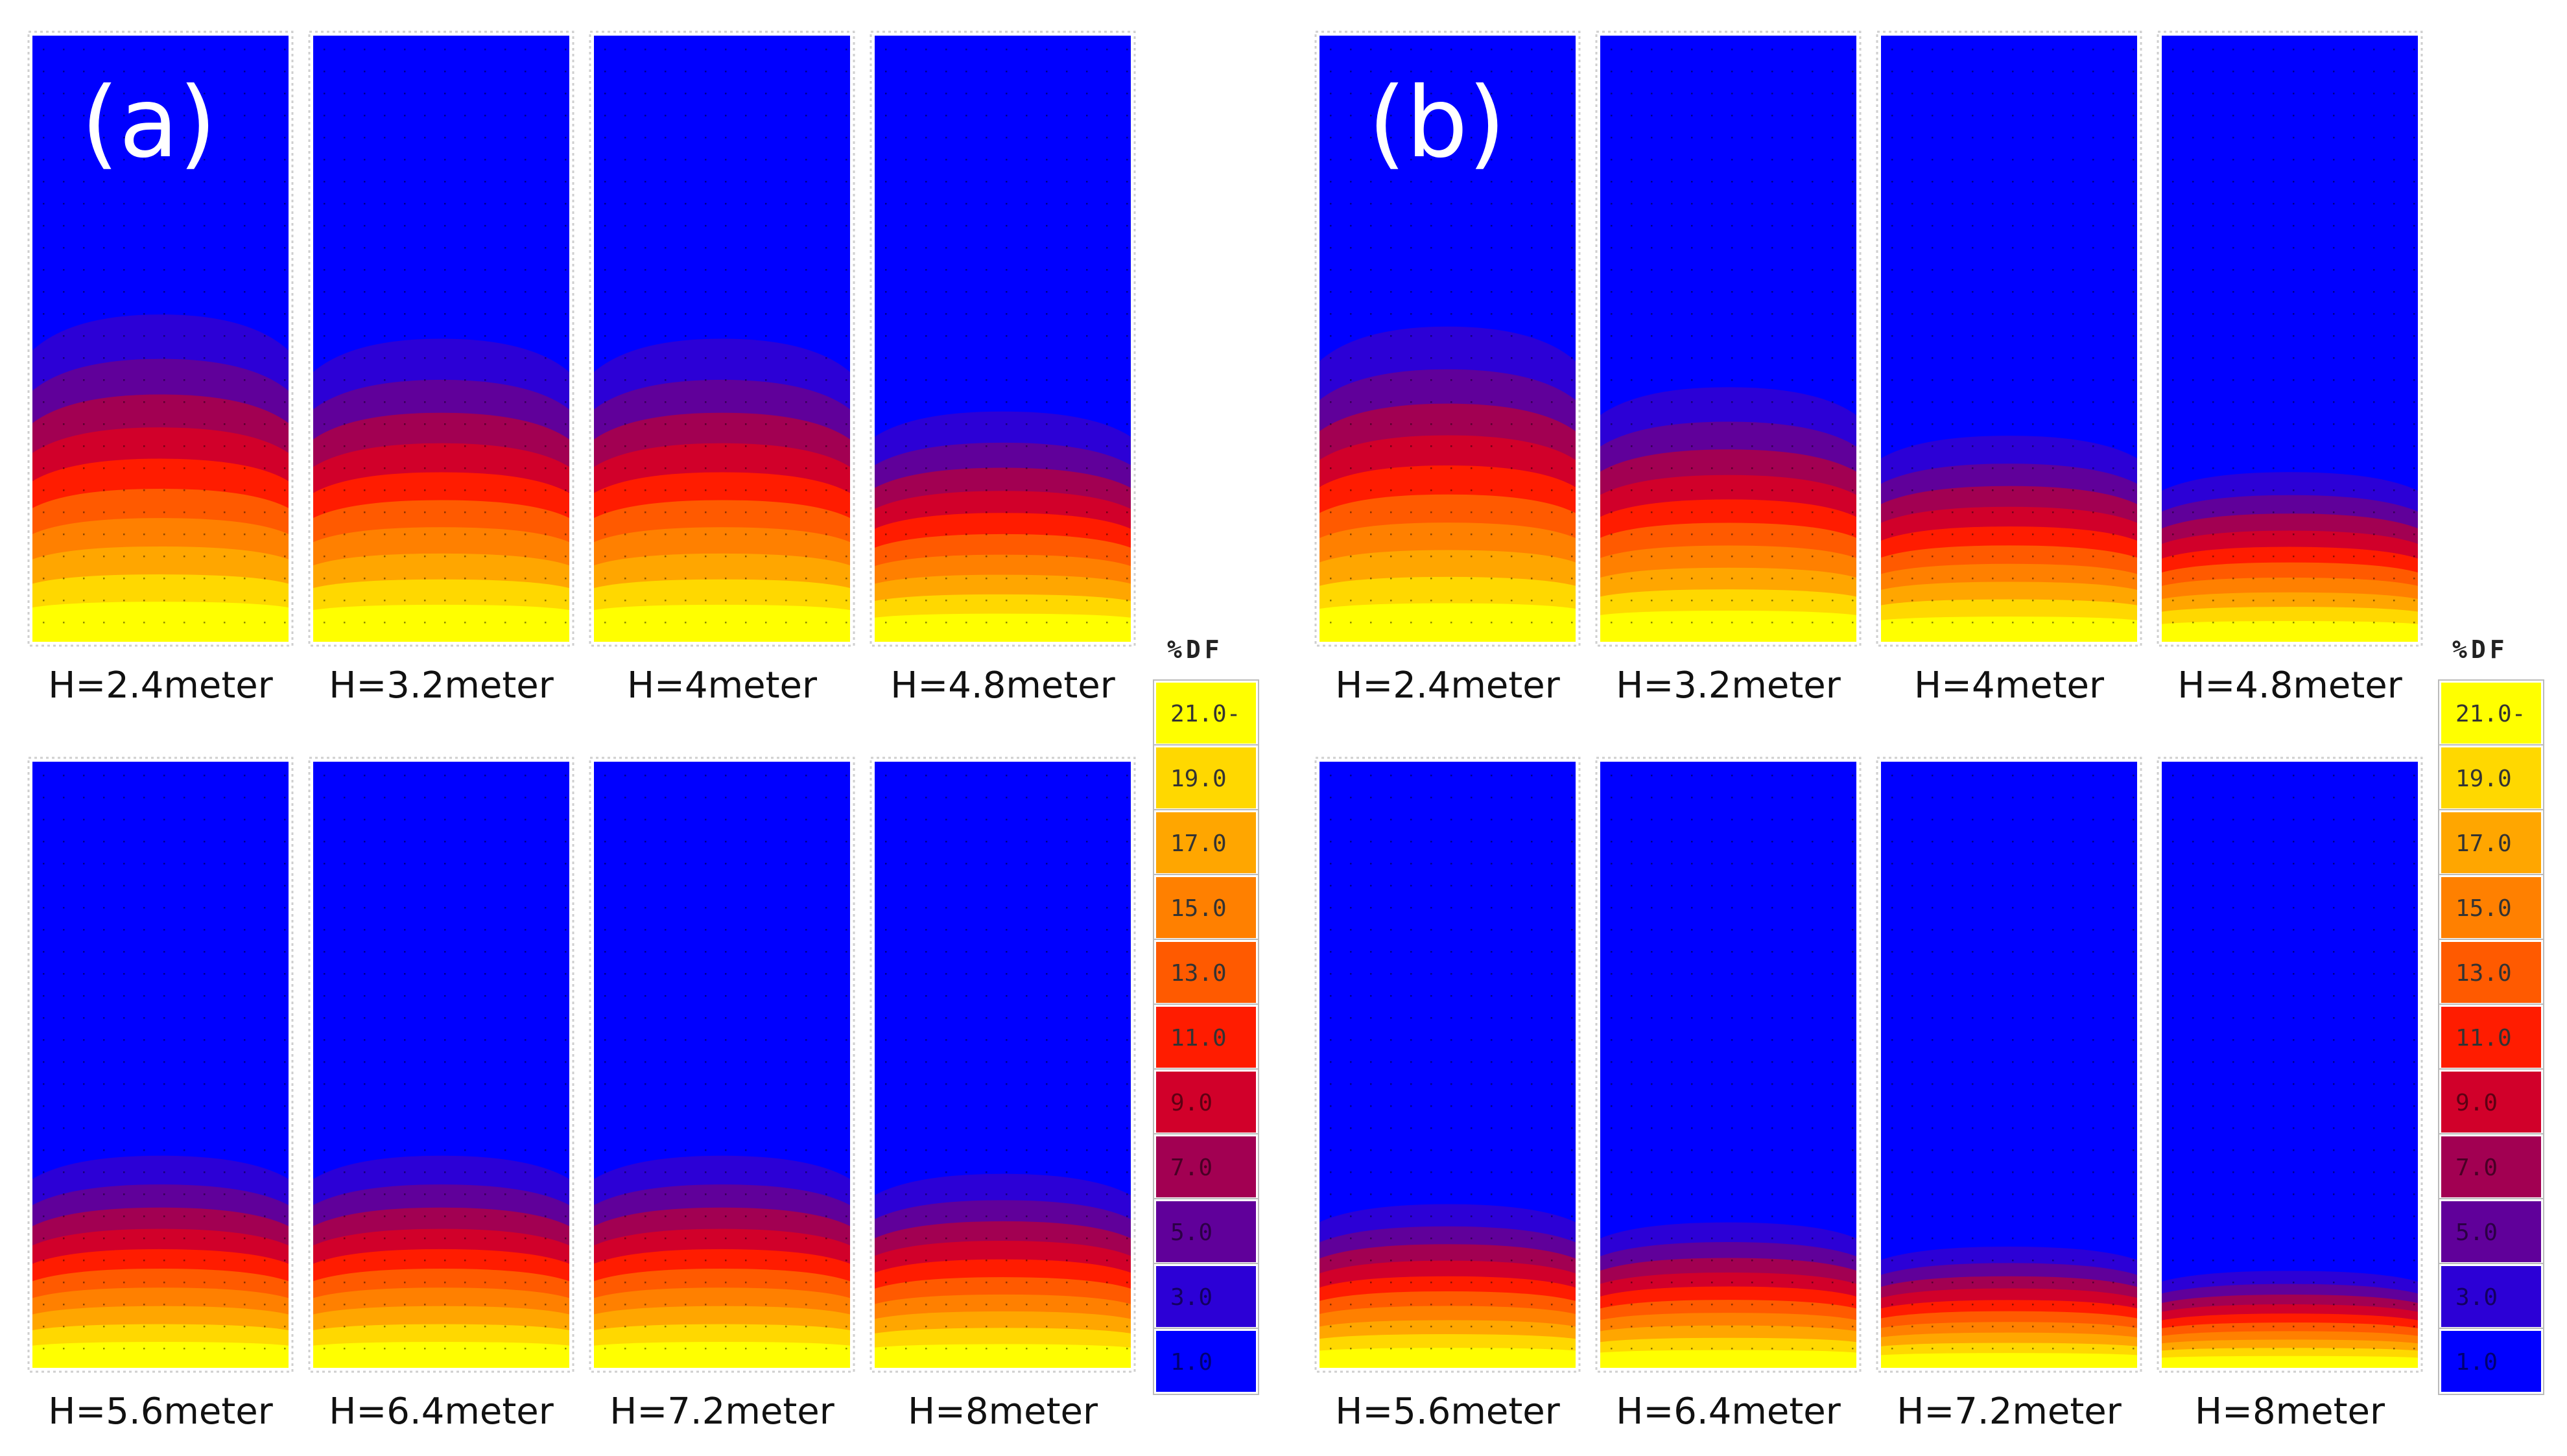 The image size is (2567, 1456). I want to click on legend-value: 9.0, so click(2476, 1103).